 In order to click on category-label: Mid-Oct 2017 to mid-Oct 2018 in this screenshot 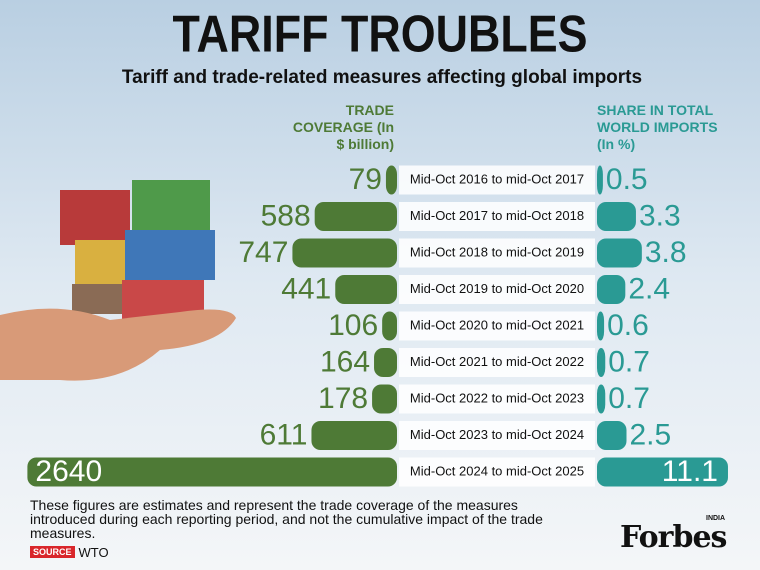, I will do `click(497, 215)`.